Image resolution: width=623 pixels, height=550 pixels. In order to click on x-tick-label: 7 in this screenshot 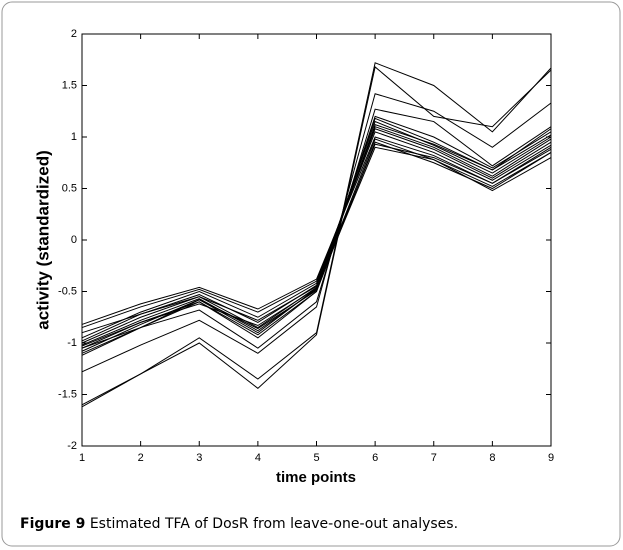, I will do `click(434, 458)`.